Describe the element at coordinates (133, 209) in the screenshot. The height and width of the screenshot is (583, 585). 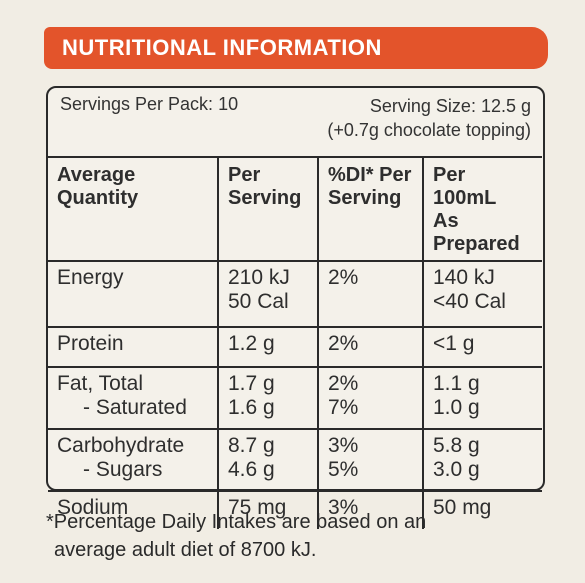
I see `header-quantity: Average Quantity` at that location.